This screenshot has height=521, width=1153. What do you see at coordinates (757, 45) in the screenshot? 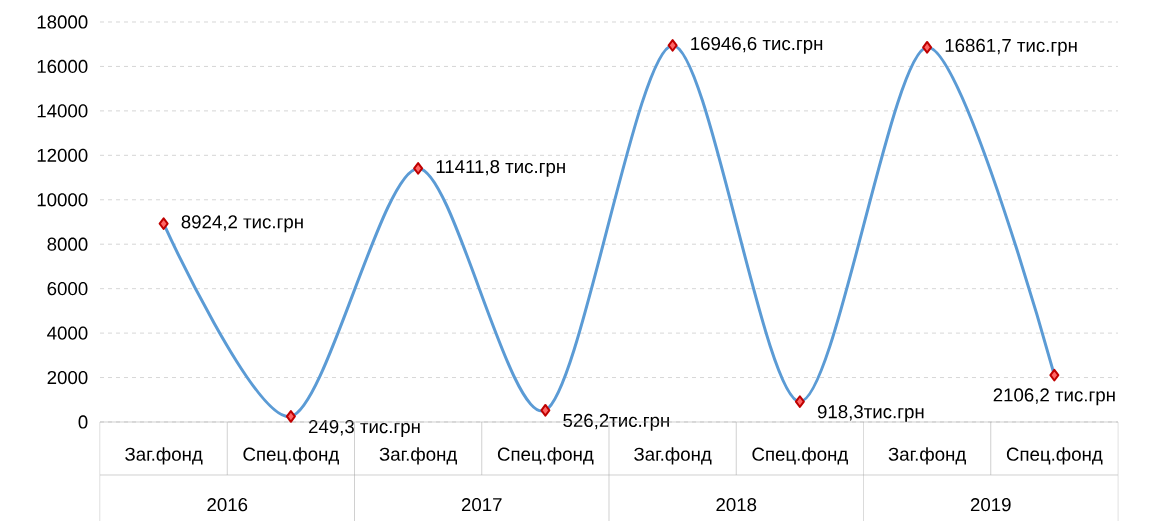
I see `data-label: 16946,6 тис.грн` at bounding box center [757, 45].